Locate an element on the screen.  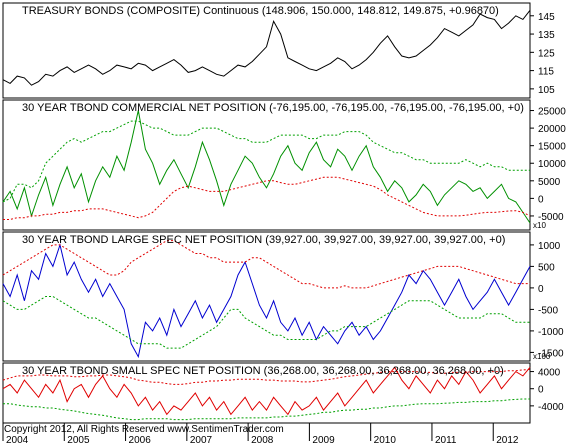
y-tick-label: -5000 is located at coordinates (551, 217).